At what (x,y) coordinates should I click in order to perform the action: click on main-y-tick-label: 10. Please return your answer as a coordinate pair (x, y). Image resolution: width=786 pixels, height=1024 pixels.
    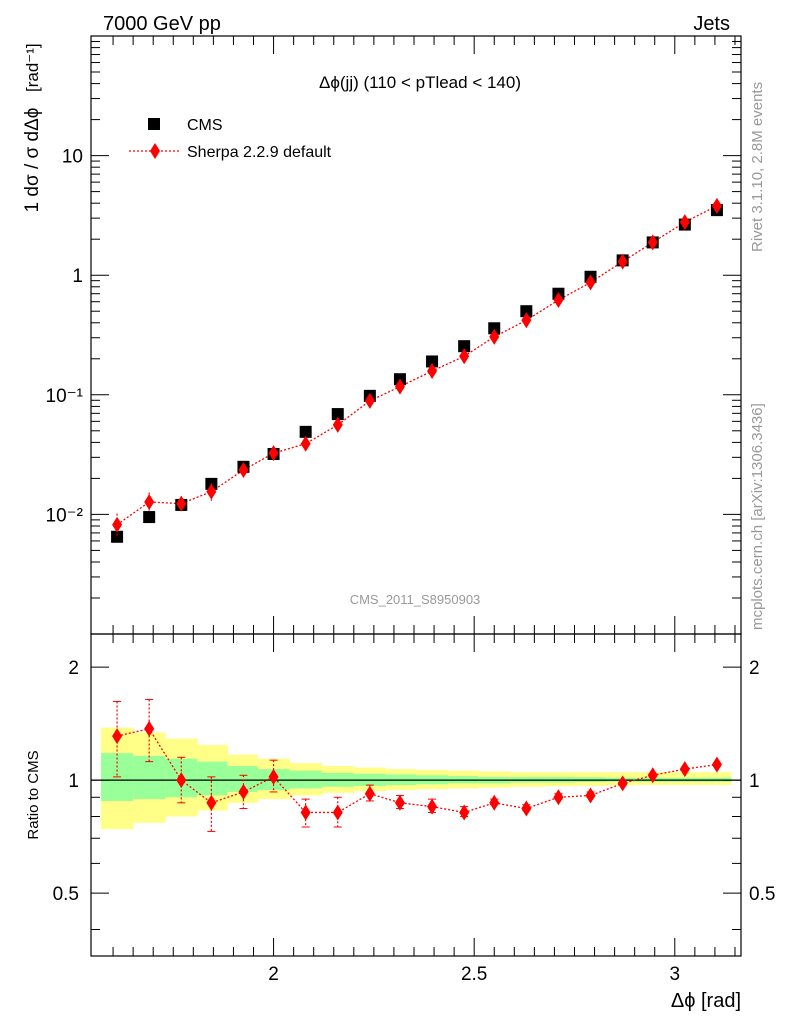
    Looking at the image, I should click on (72, 157).